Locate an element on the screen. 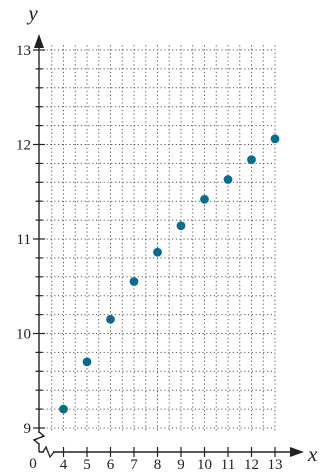 The height and width of the screenshot is (474, 326). x-tick-label: 10 is located at coordinates (204, 465).